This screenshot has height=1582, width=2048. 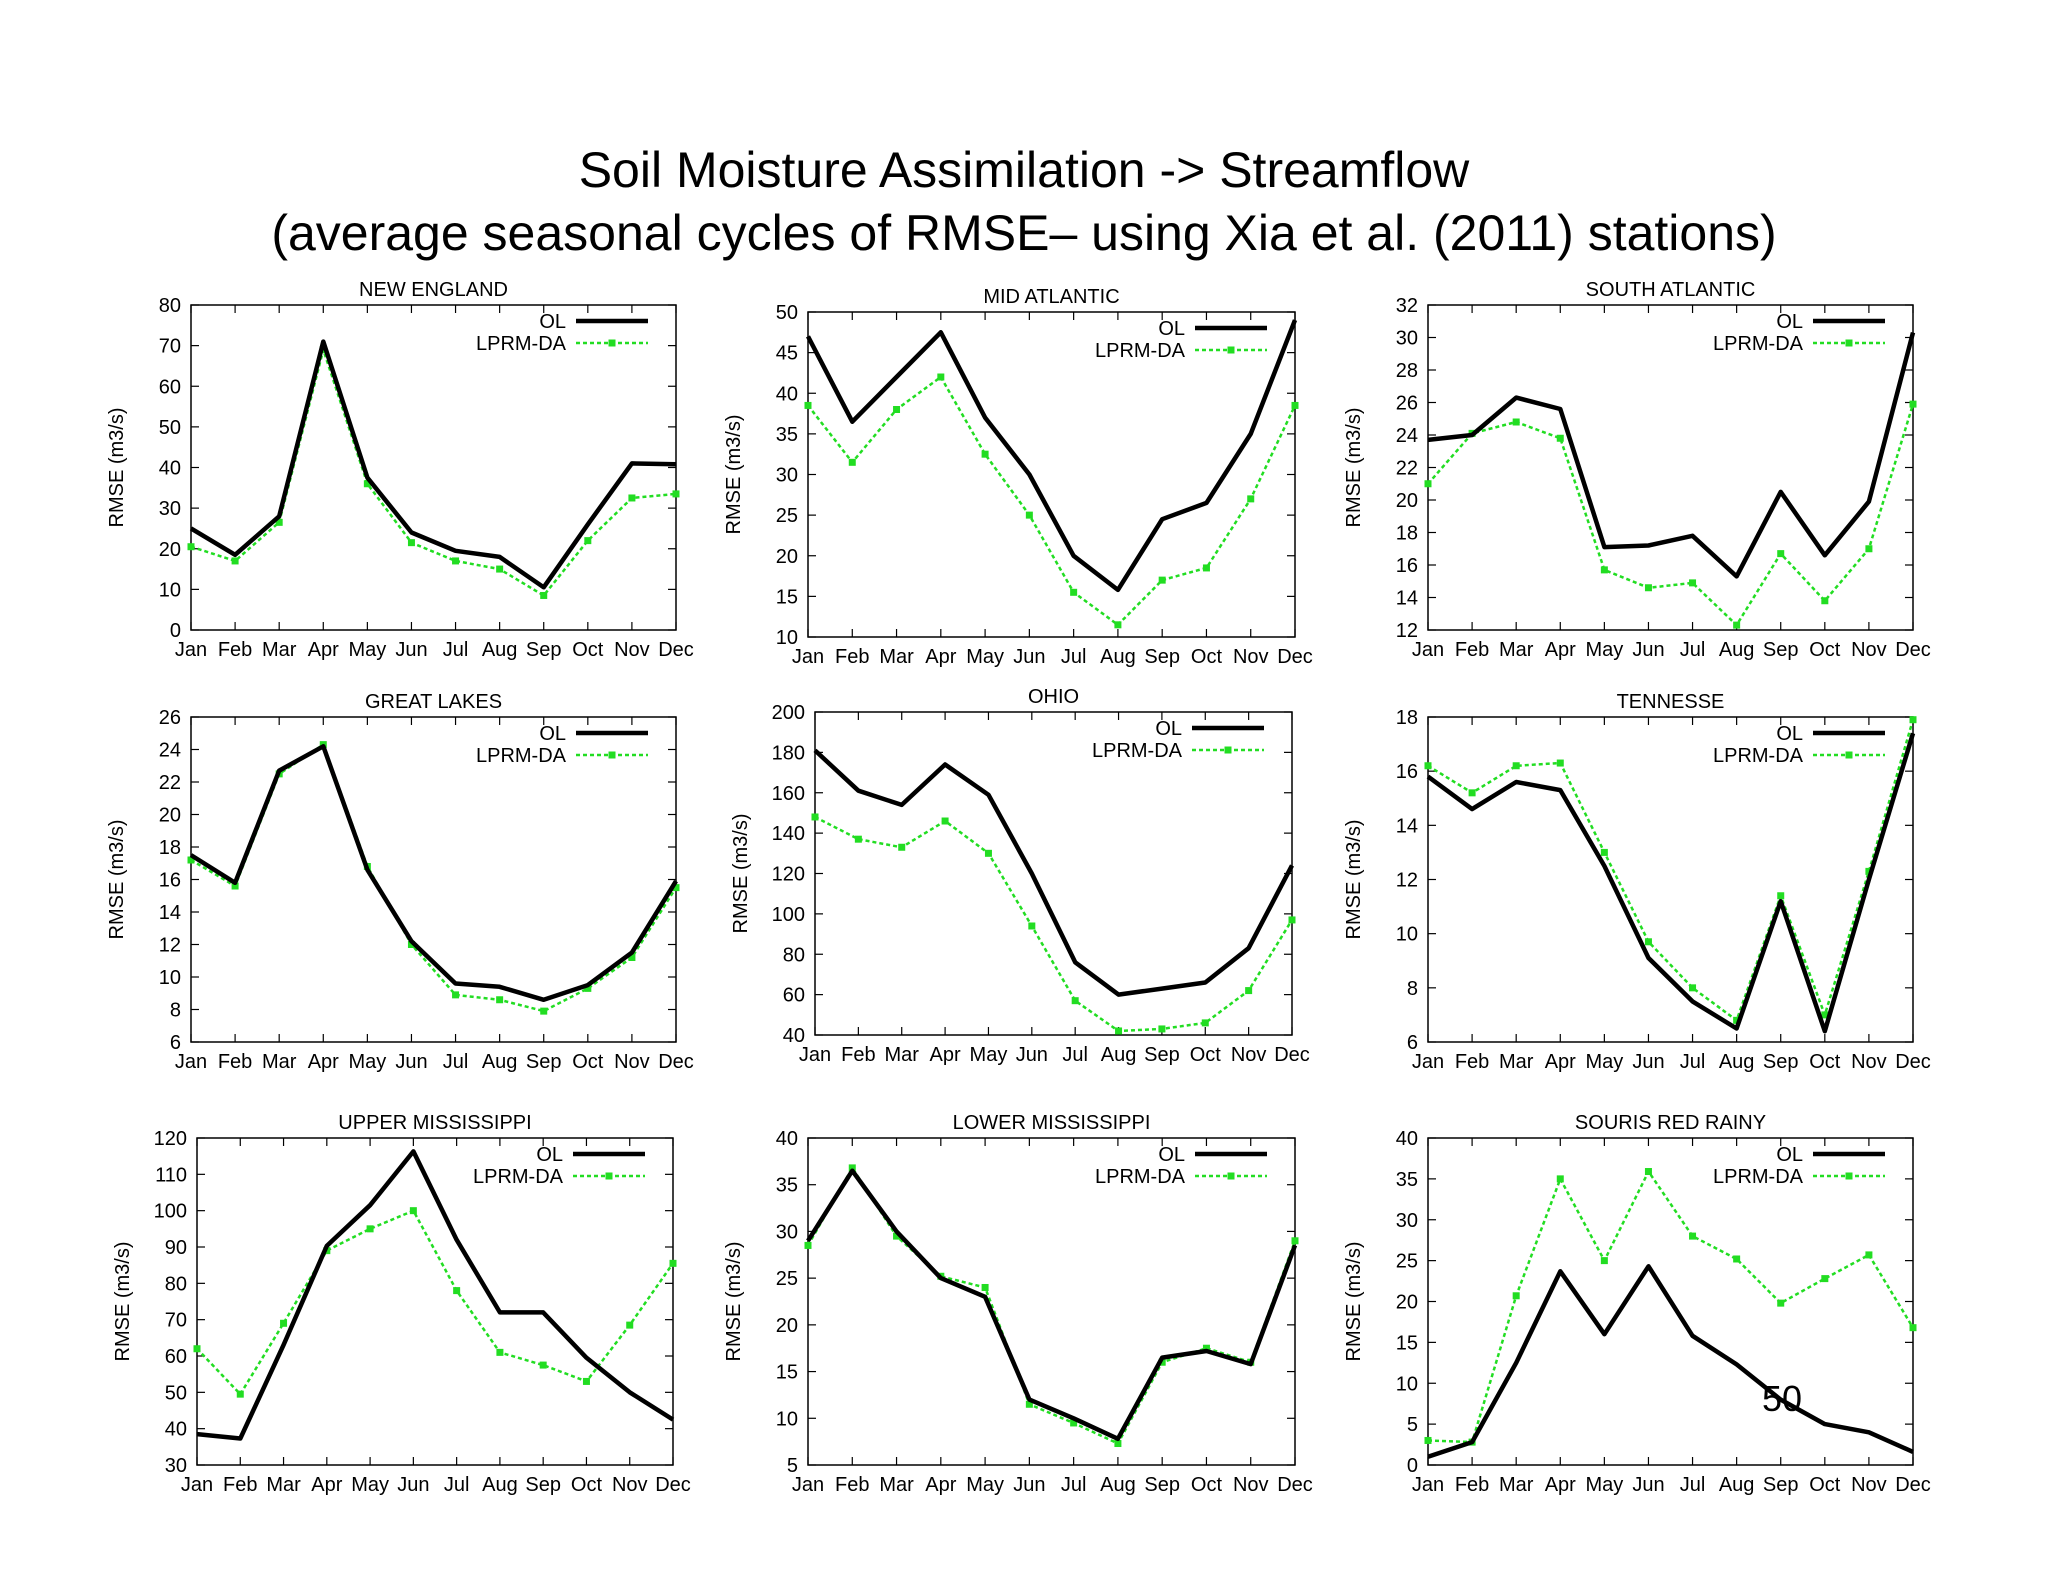 What do you see at coordinates (1118, 1485) in the screenshot?
I see `x-tick-label: Aug` at bounding box center [1118, 1485].